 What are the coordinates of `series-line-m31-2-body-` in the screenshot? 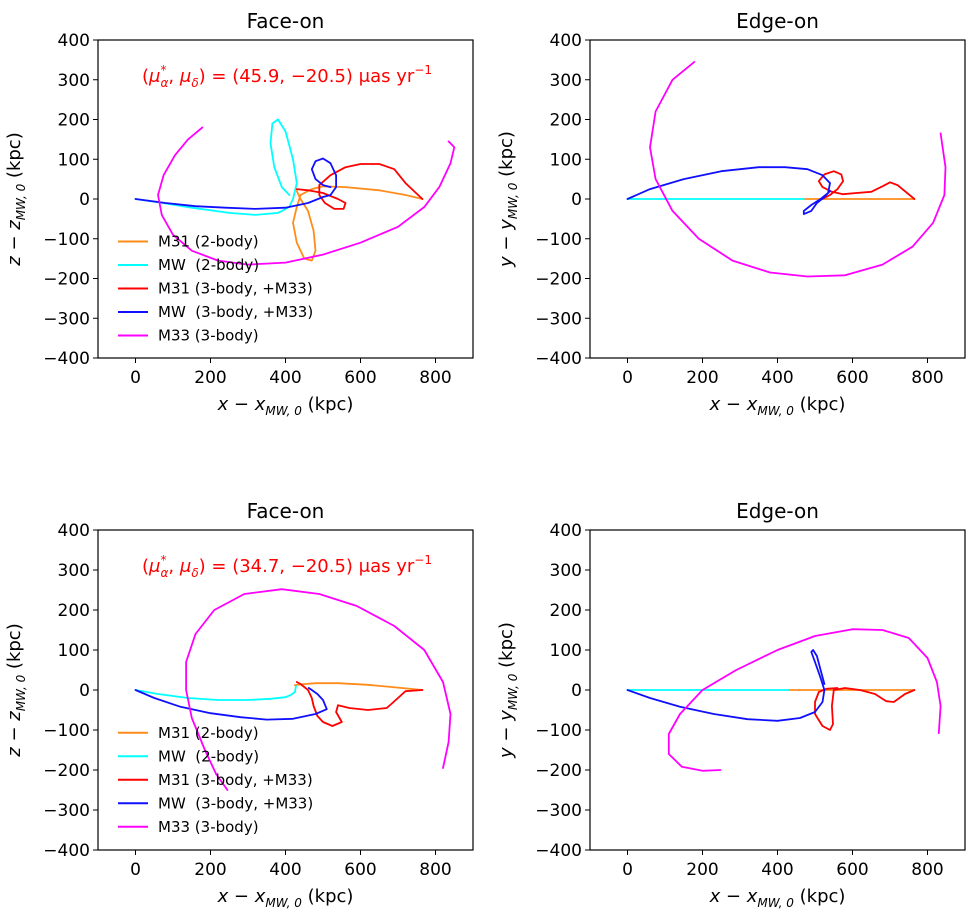 It's located at (358, 223).